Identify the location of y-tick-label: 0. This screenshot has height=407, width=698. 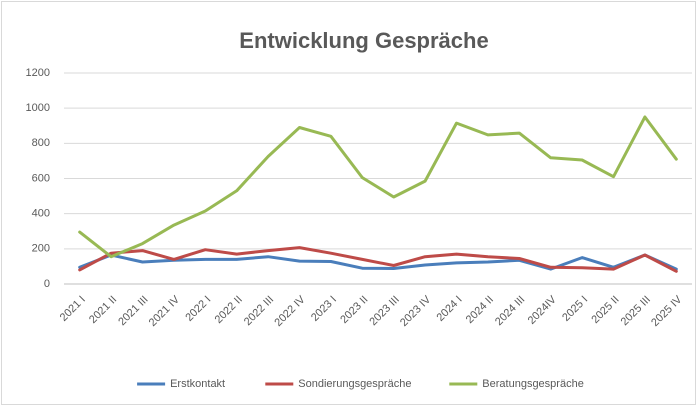
(47, 284).